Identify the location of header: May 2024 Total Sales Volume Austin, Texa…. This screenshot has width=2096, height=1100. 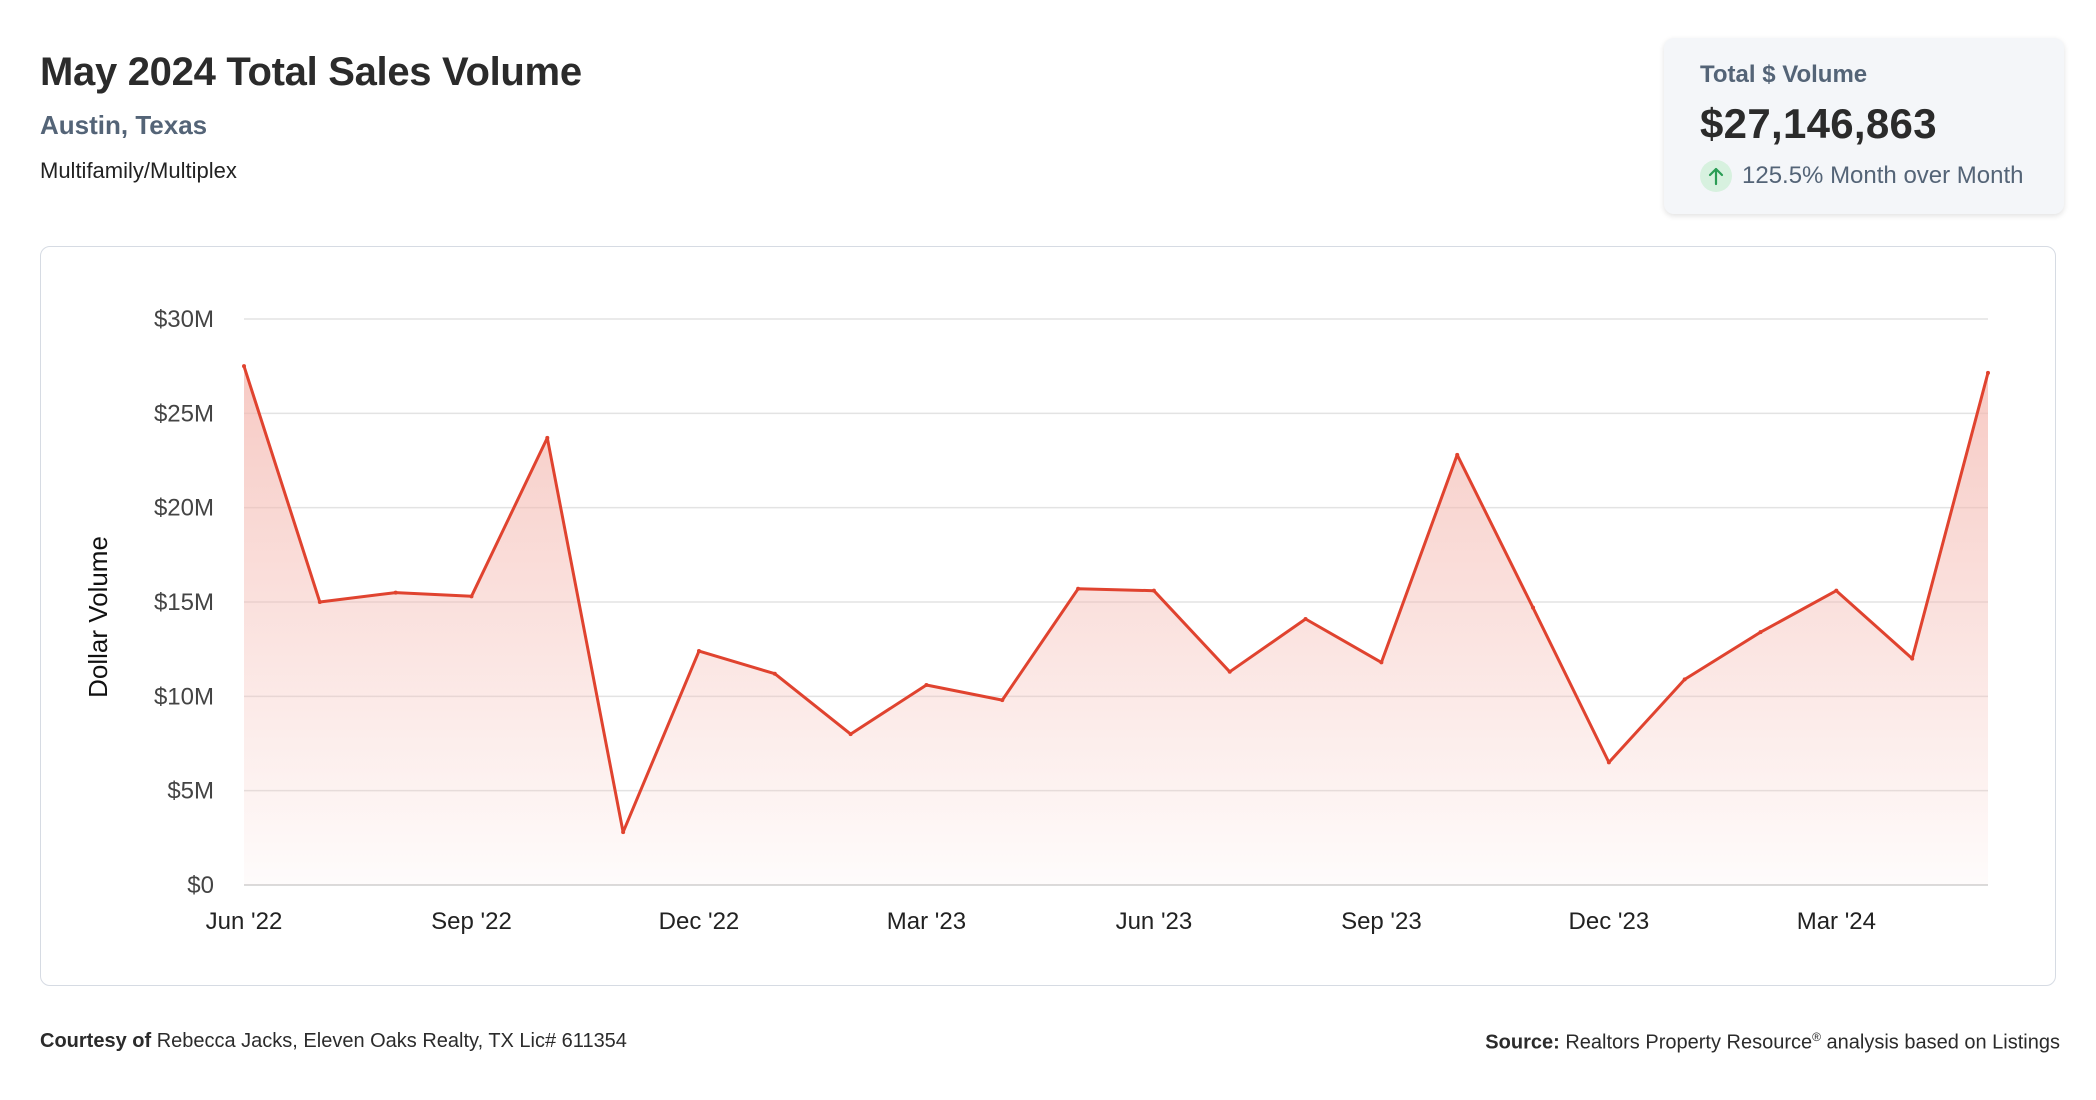
(311, 116).